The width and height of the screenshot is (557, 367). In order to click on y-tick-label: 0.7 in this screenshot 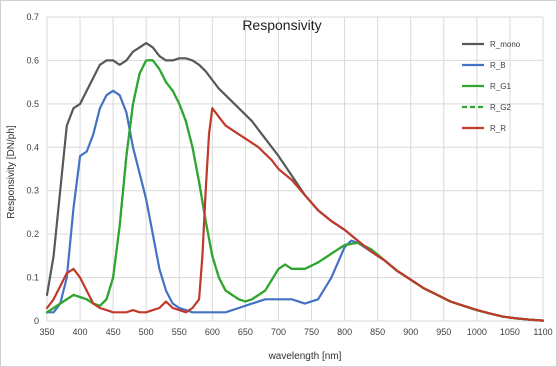, I will do `click(32, 17)`.